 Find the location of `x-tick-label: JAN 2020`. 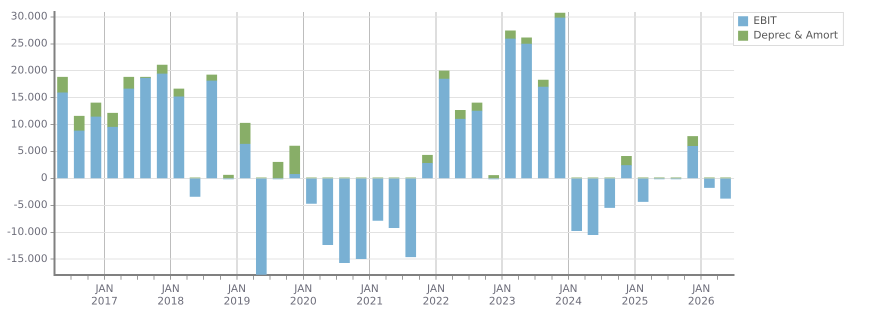

x-tick-label: JAN 2020 is located at coordinates (303, 295).